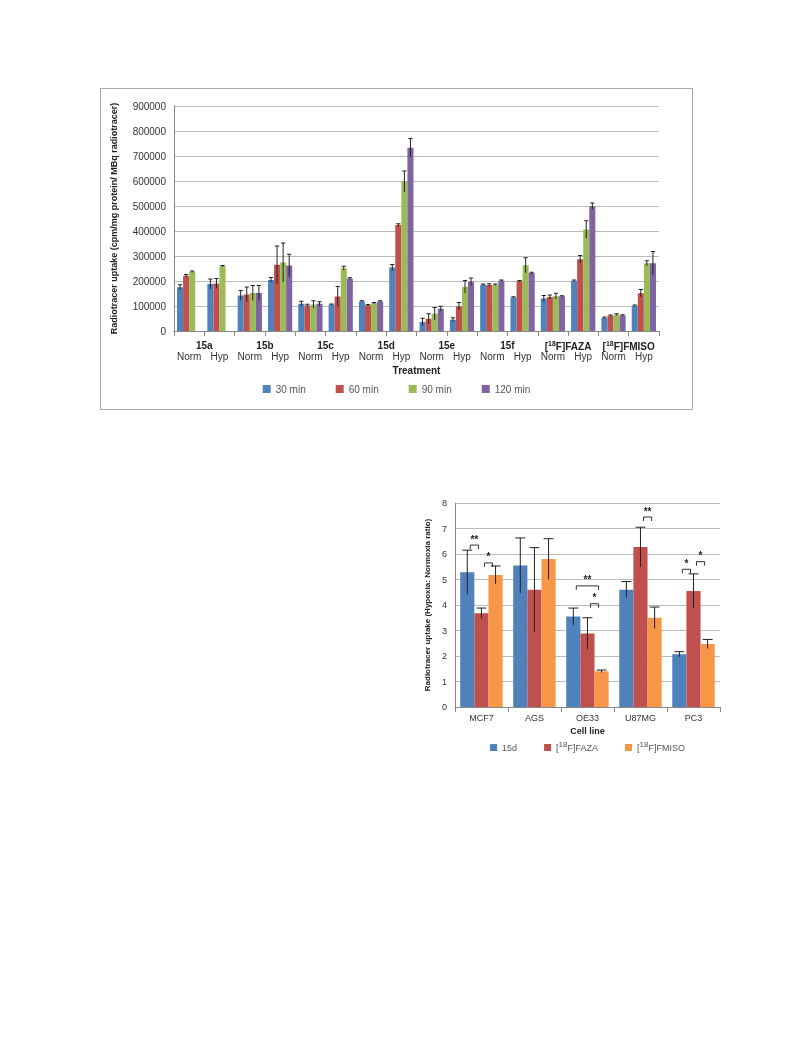 This screenshot has height=1053, width=793. I want to click on legend-label: 60 min, so click(363, 389).